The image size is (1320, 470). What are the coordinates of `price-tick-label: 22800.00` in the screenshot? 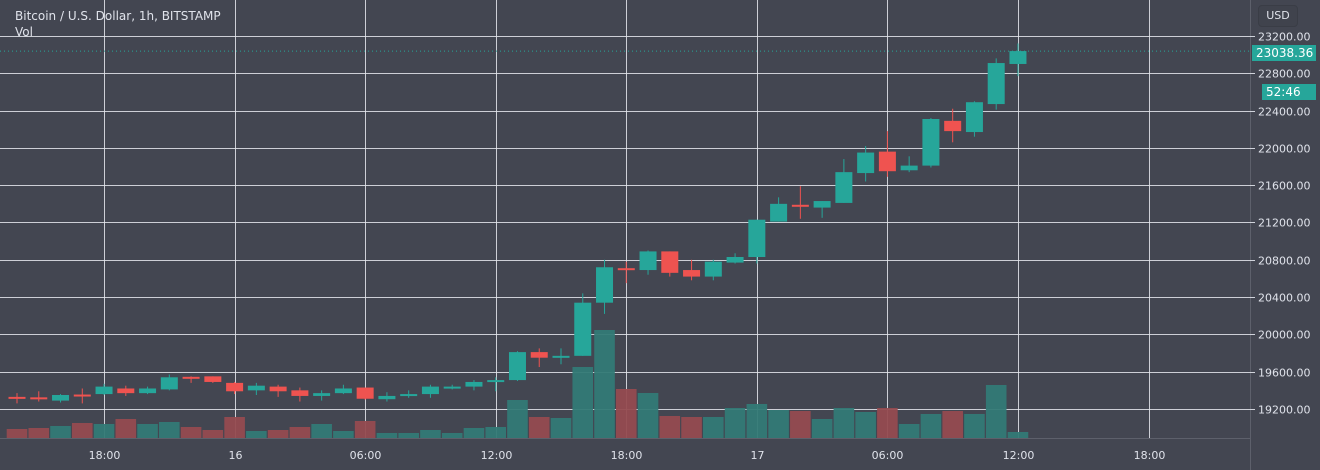 It's located at (1284, 74).